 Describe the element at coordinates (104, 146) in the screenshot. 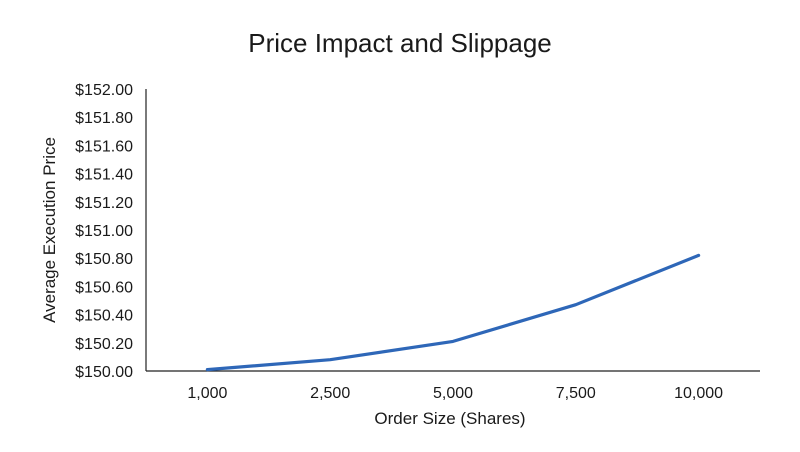

I see `y-tick-label: $151.60` at that location.